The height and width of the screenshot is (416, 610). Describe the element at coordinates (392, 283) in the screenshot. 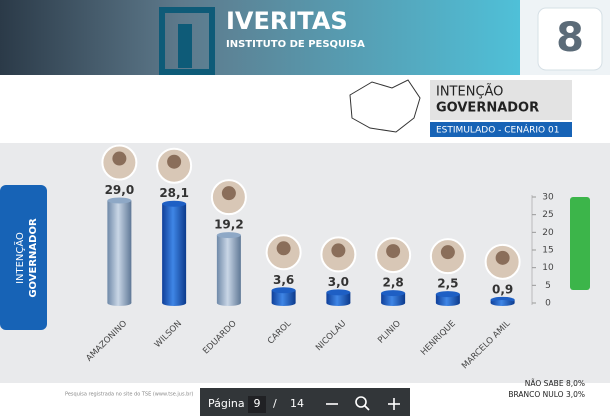

I see `value-label: 2,8` at that location.